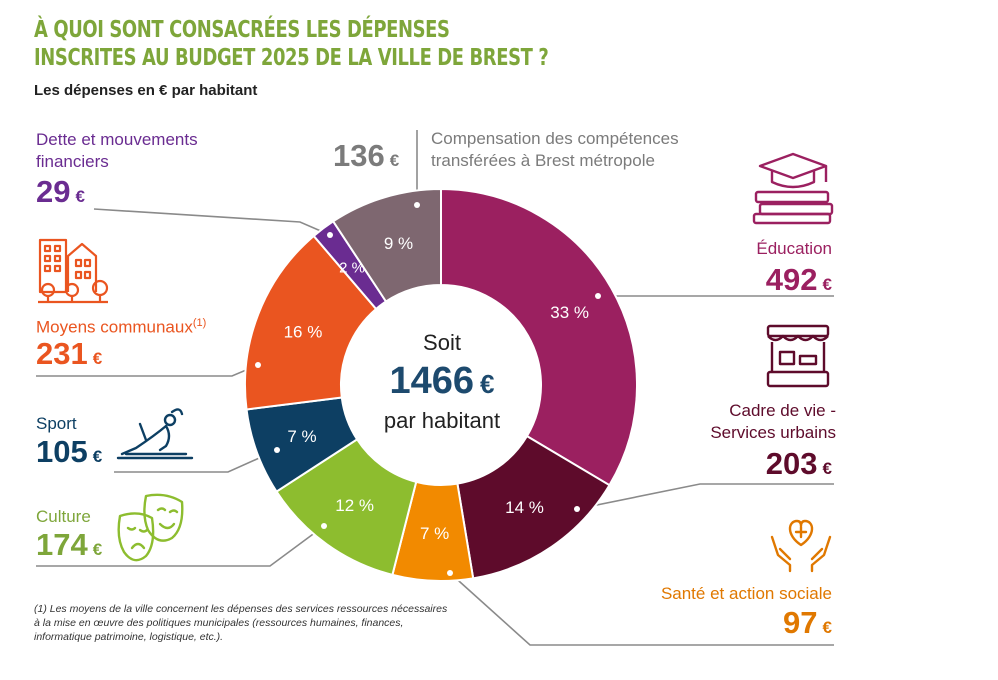  I want to click on label-compensation-line-1: Compensation des compétences, so click(555, 138).